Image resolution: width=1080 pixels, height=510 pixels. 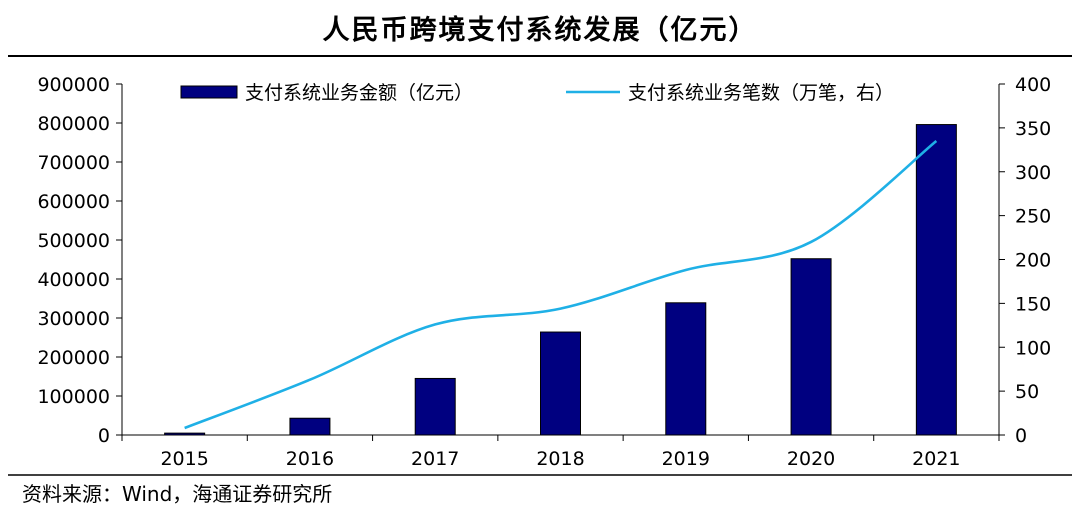 I want to click on legend-label-bar: 支付系统业务金额（亿元）, so click(x=359, y=93).